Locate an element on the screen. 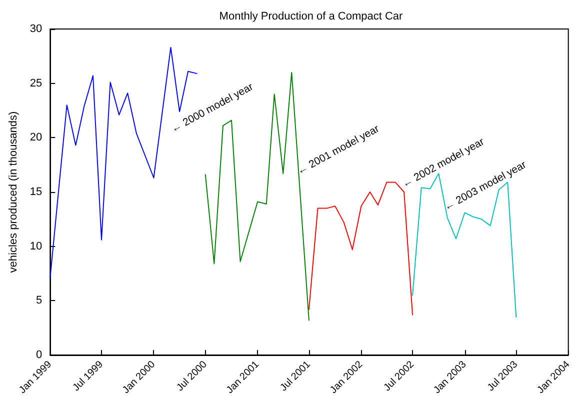  y-tick-label: 15 is located at coordinates (36, 192).